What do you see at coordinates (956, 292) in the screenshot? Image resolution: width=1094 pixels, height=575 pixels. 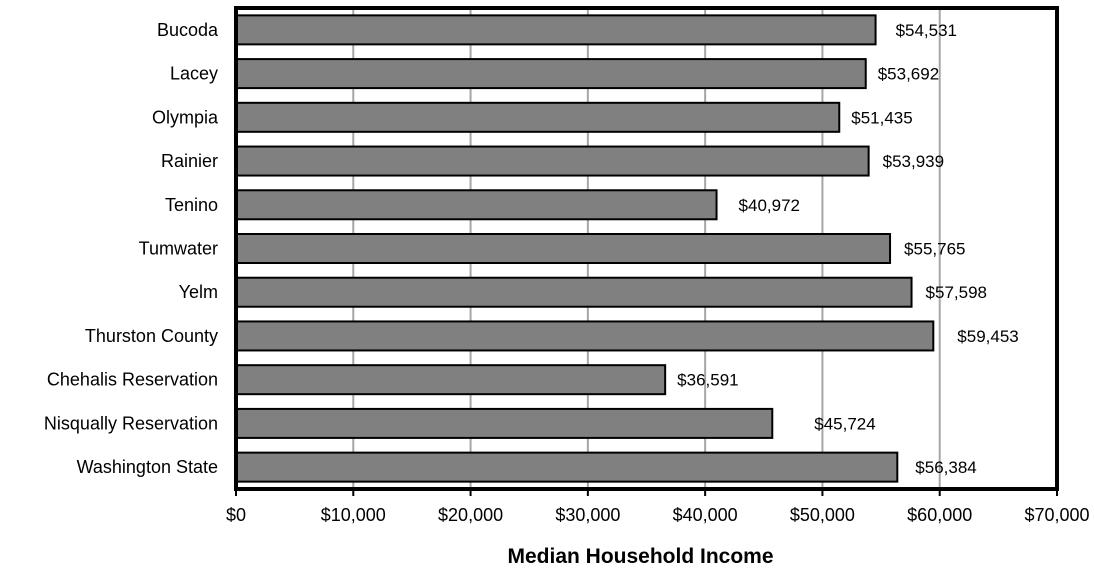 I see `data-label: $57,598` at bounding box center [956, 292].